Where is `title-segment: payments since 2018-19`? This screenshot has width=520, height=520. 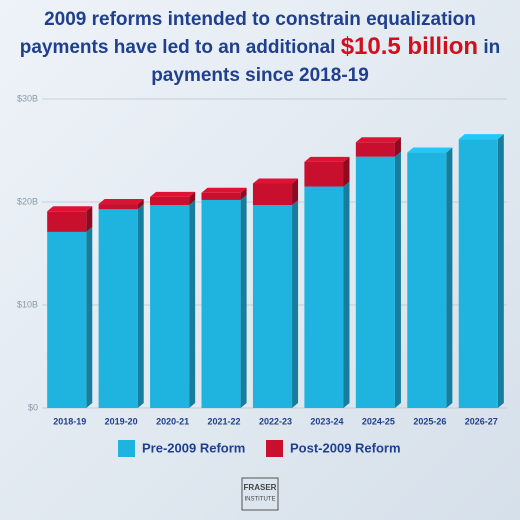
title-segment: payments since 2018-19 is located at coordinates (260, 75).